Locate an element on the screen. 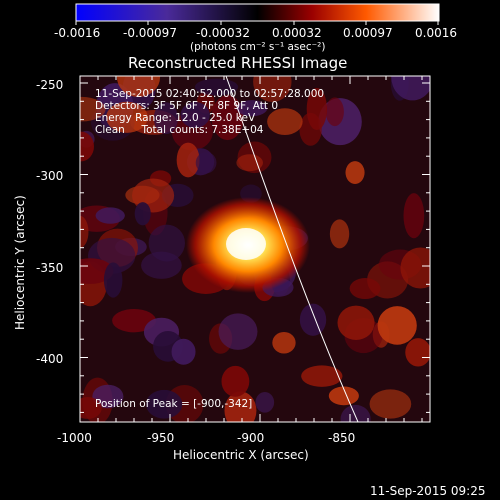  y-tick-label: -250 is located at coordinates (49, 85).